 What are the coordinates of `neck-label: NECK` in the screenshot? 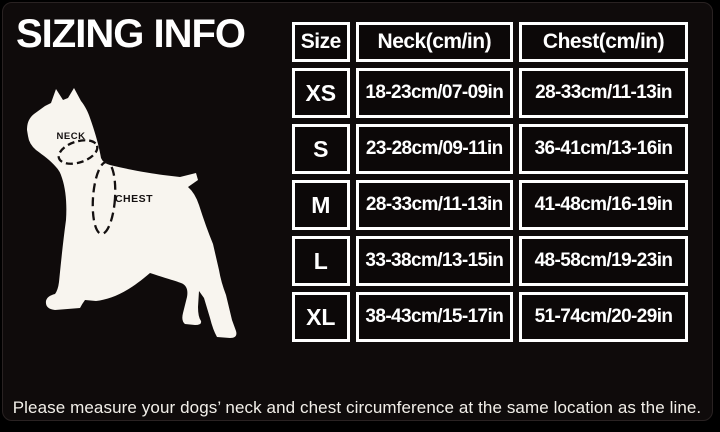 It's located at (71, 136).